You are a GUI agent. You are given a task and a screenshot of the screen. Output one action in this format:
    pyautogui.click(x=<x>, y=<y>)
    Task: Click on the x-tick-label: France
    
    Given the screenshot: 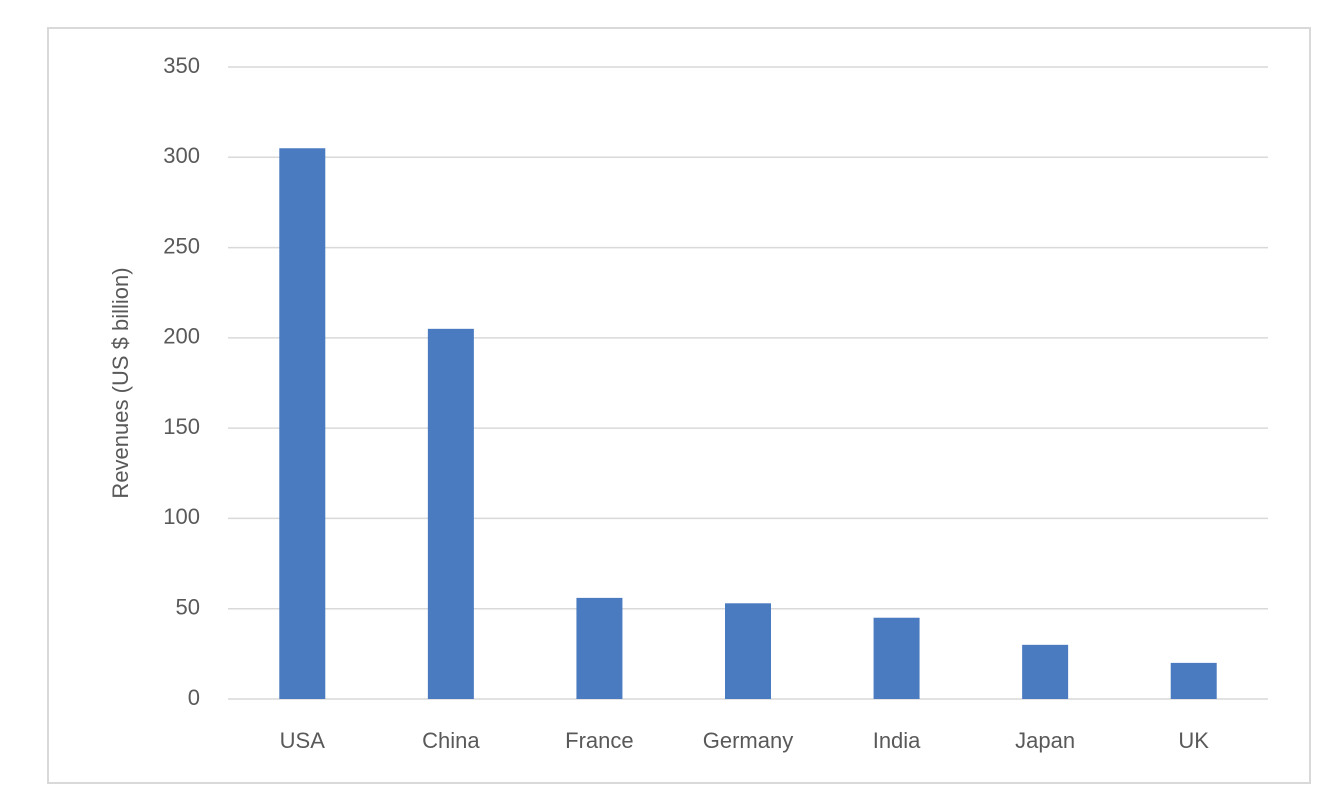 What is the action you would take?
    pyautogui.click(x=599, y=740)
    